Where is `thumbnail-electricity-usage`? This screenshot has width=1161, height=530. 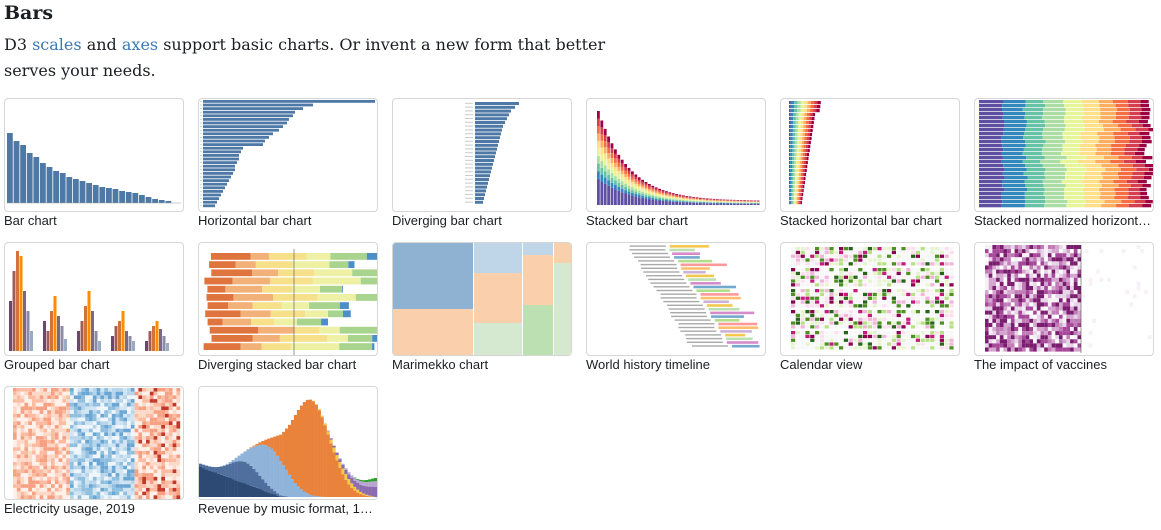 thumbnail-electricity-usage is located at coordinates (94, 443).